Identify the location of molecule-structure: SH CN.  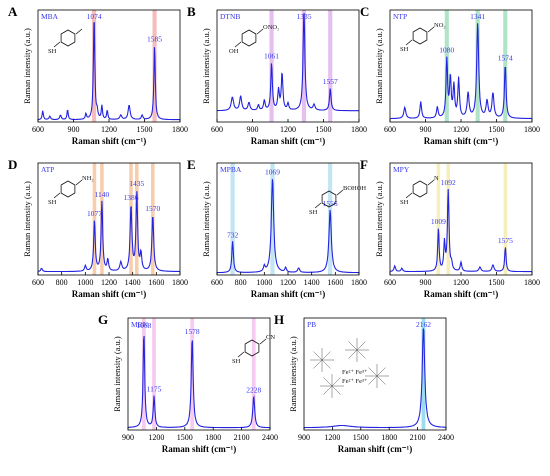
(253, 349).